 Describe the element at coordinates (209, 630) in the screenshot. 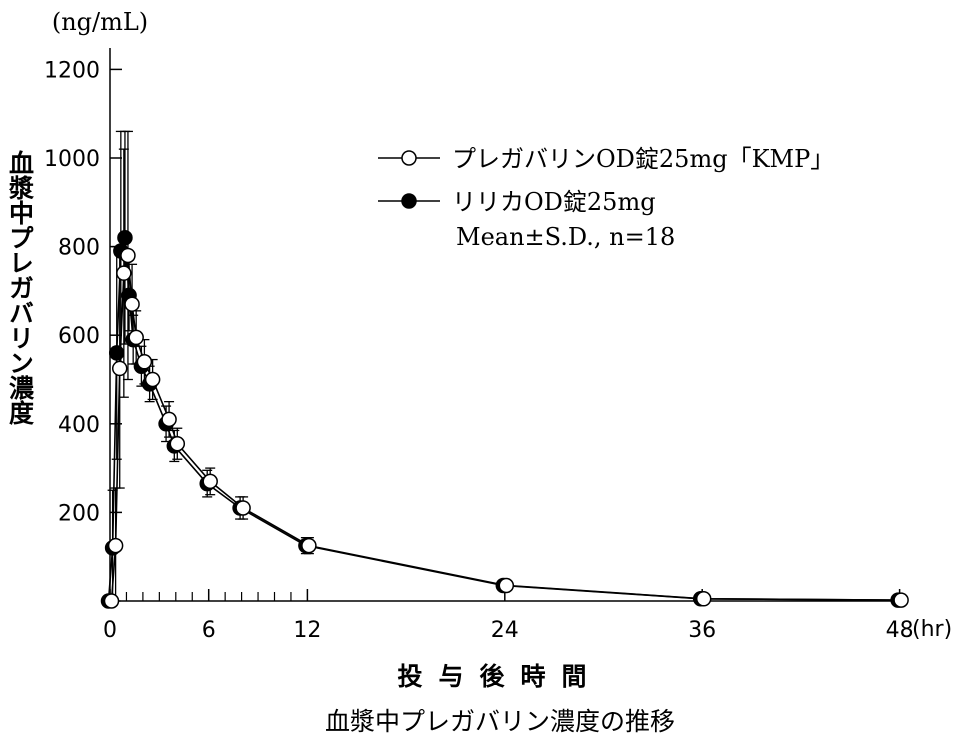

I see `x-tick-label: 6` at that location.